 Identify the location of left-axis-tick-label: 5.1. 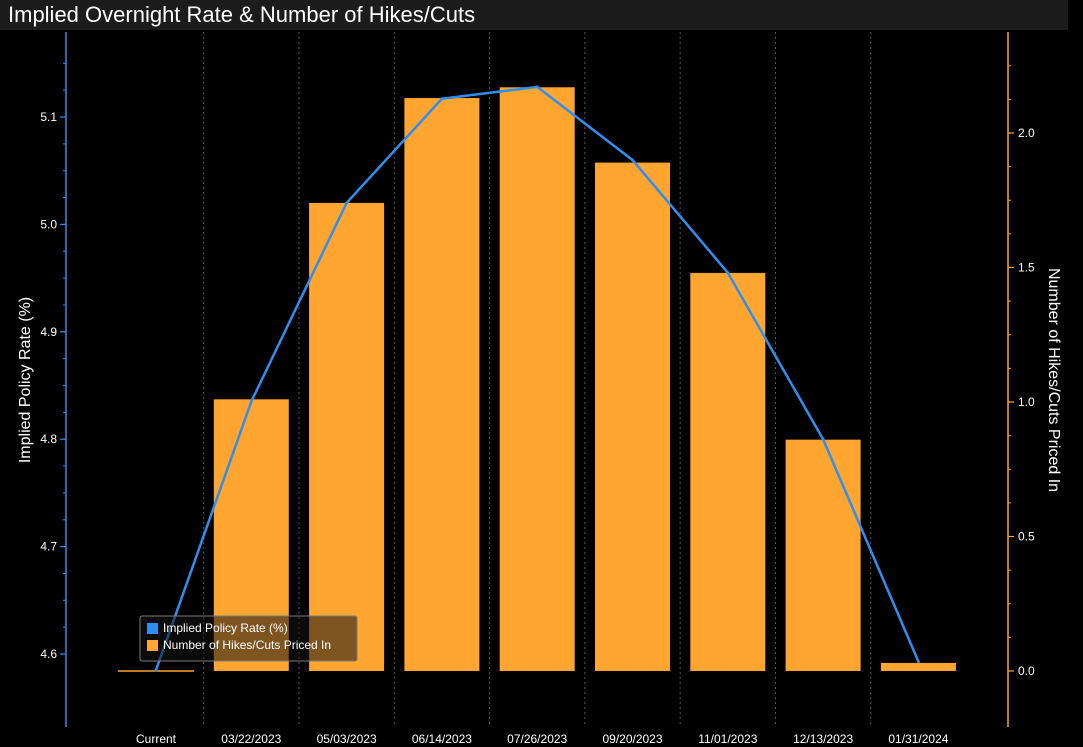
(48, 117).